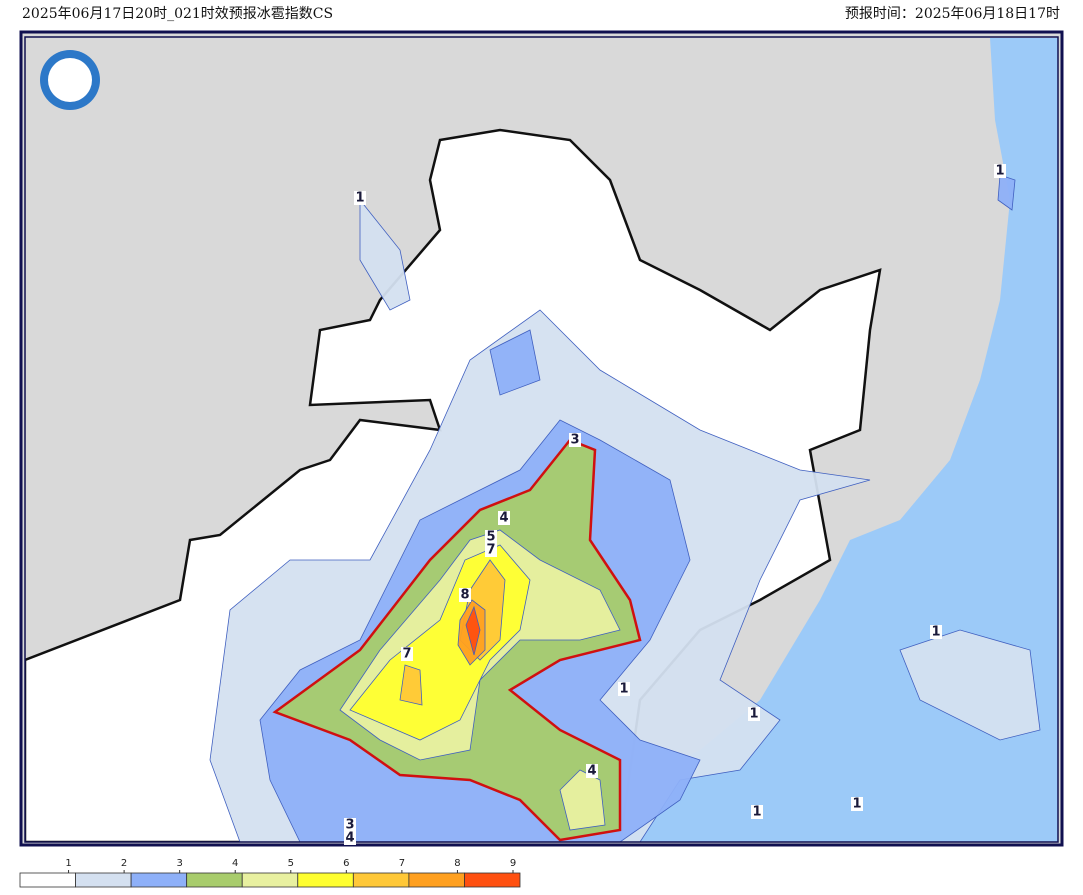  Describe the element at coordinates (177, 14) in the screenshot. I see `map-title: 2025年06月17日20时_021时效预报冰雹指数CS` at that location.